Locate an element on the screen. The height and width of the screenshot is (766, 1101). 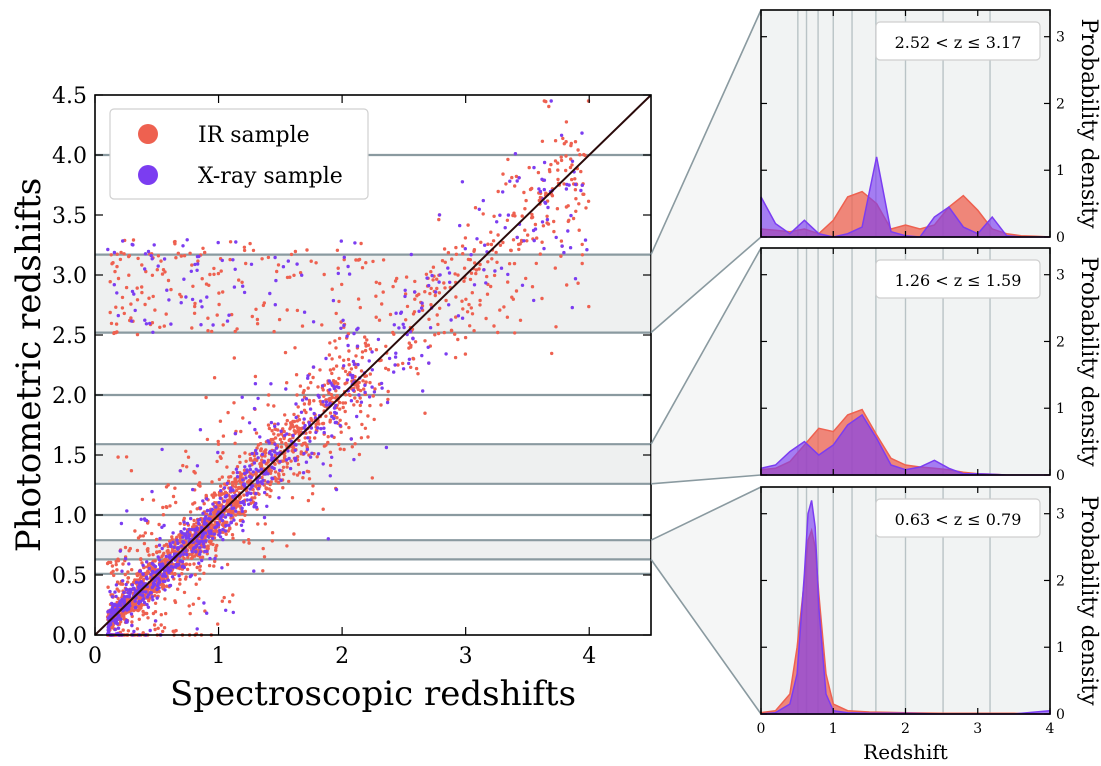
y-tick-label: 1.5 is located at coordinates (69, 456).